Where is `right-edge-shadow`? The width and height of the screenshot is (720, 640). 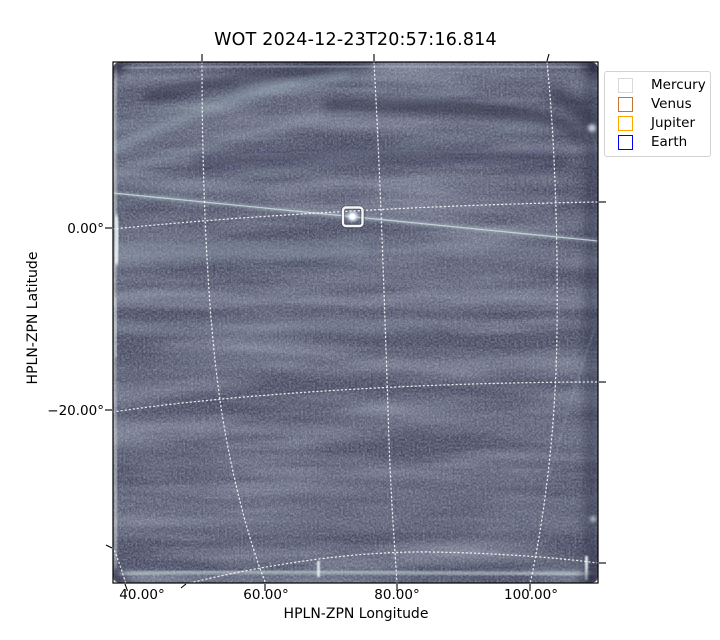
right-edge-shadow is located at coordinates (591, 322).